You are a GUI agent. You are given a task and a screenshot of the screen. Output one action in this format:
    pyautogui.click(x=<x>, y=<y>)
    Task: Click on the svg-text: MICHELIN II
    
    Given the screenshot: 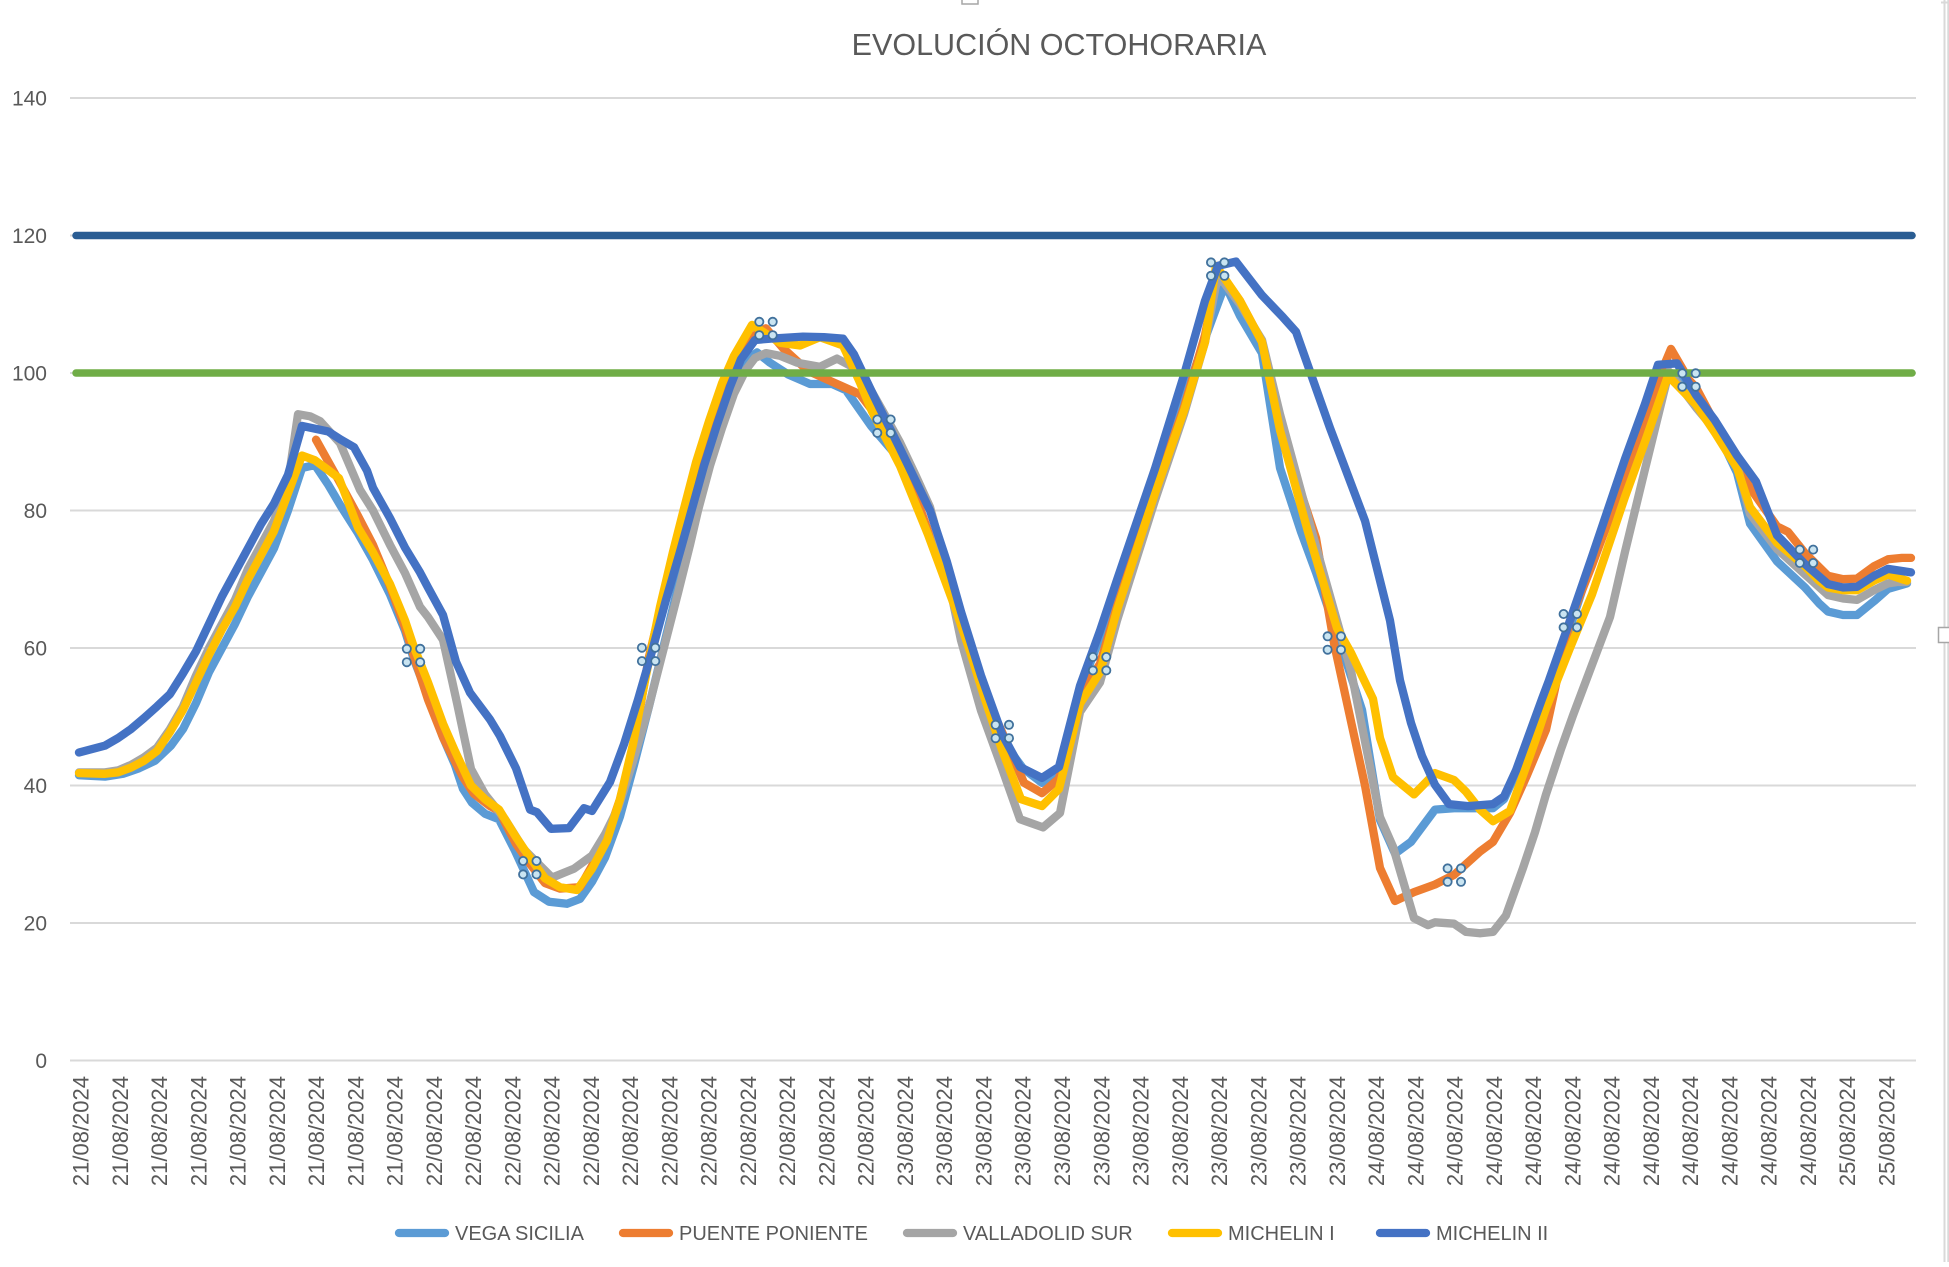 What is the action you would take?
    pyautogui.click(x=1492, y=1234)
    